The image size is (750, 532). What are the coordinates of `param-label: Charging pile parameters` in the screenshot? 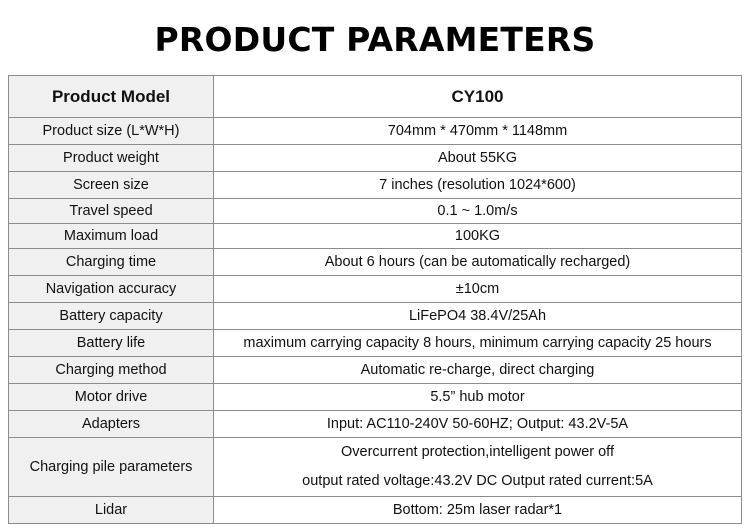 It's located at (111, 467).